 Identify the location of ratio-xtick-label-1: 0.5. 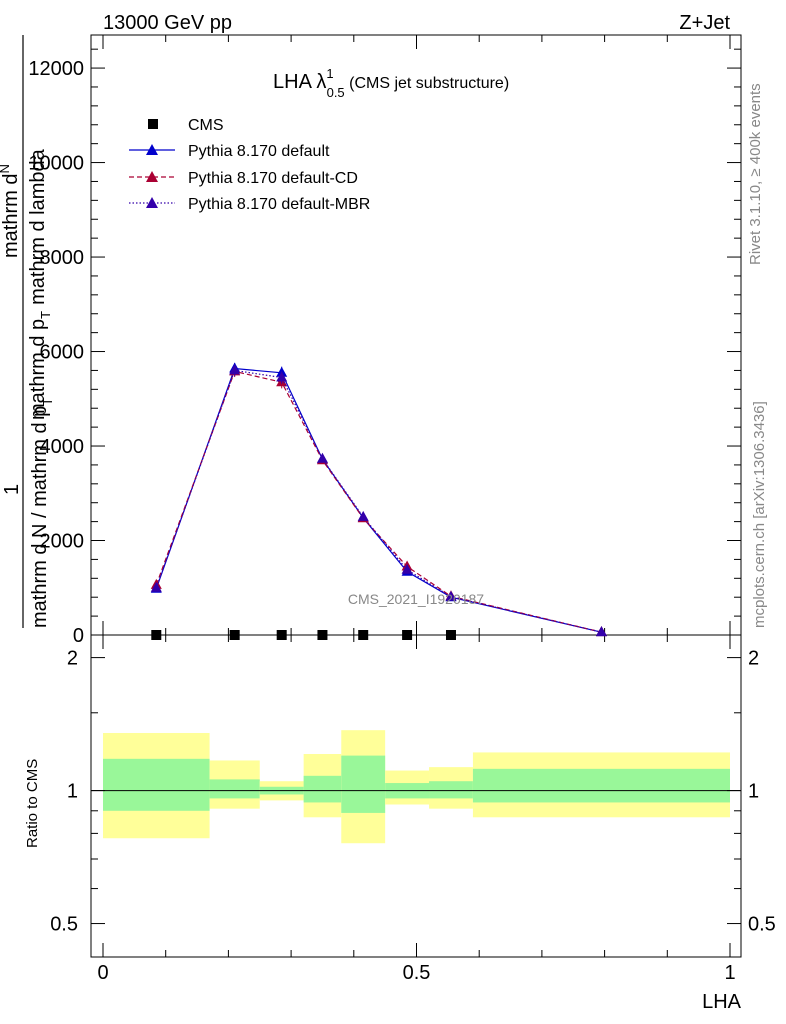
(417, 973).